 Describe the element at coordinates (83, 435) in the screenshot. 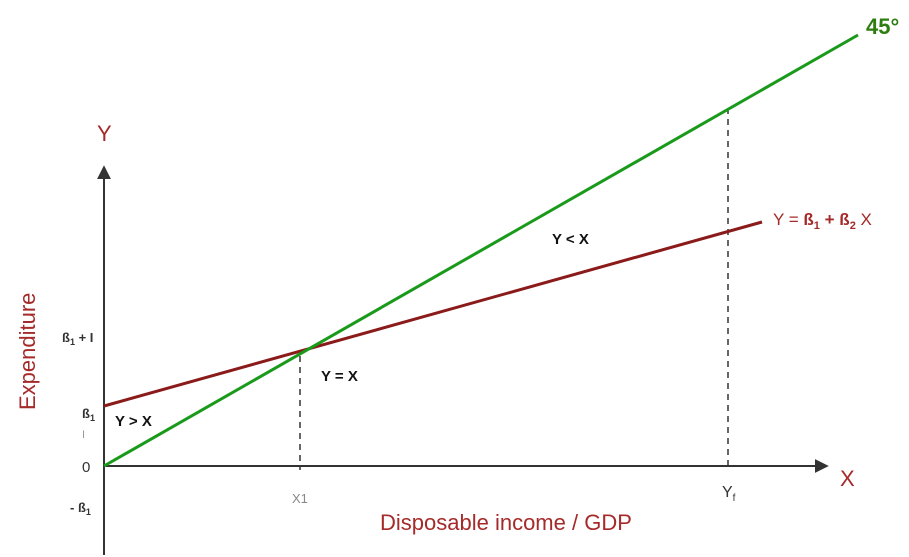

I see `small-i-label: I` at that location.